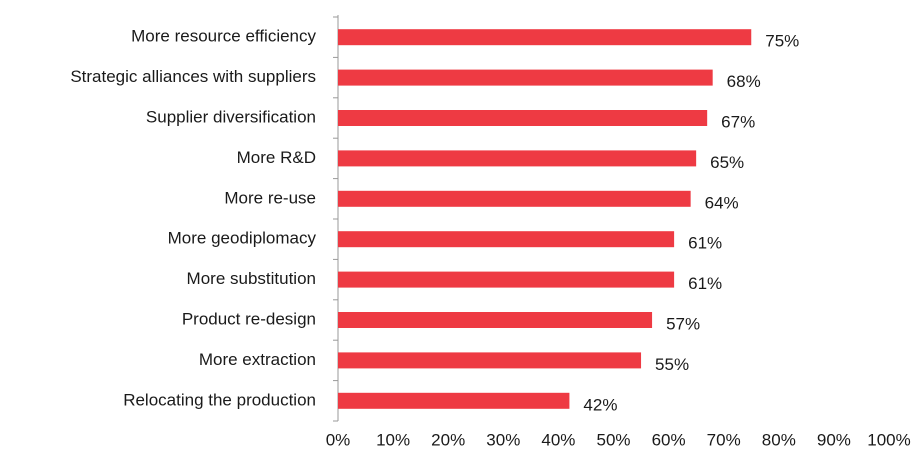 This screenshot has width=918, height=464. What do you see at coordinates (724, 439) in the screenshot?
I see `x-tick-label: 70%` at bounding box center [724, 439].